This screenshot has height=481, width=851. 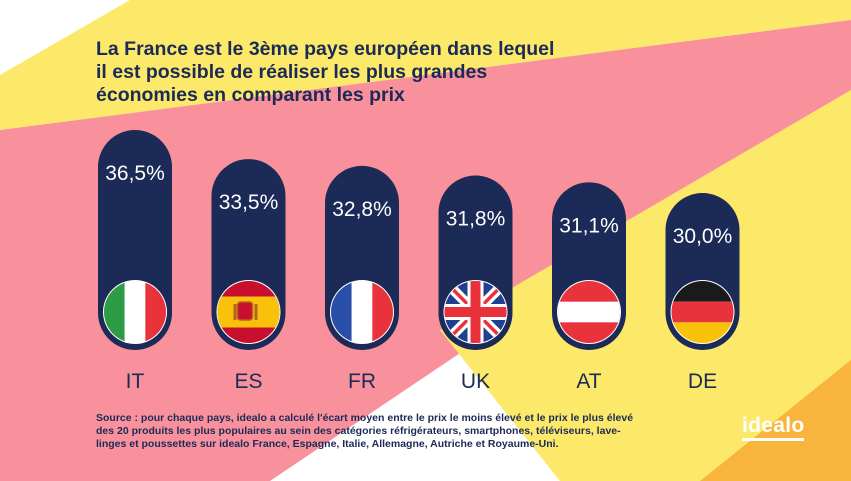 What do you see at coordinates (248, 381) in the screenshot?
I see `category-label: ES` at bounding box center [248, 381].